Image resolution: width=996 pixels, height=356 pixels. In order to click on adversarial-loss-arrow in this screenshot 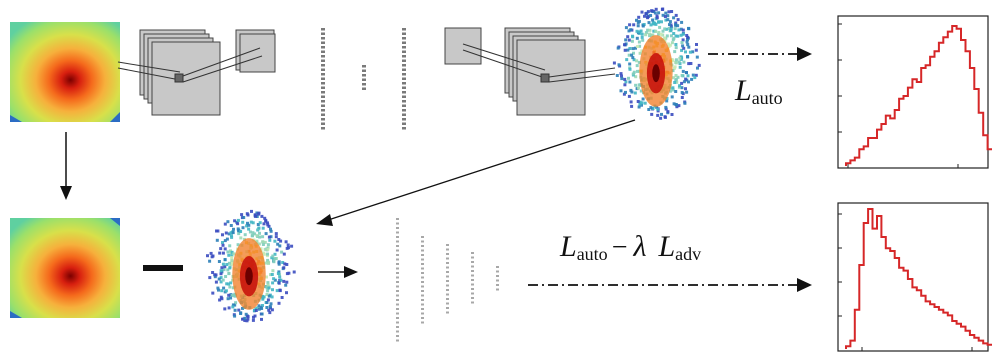, I will do `click(670, 285)`.